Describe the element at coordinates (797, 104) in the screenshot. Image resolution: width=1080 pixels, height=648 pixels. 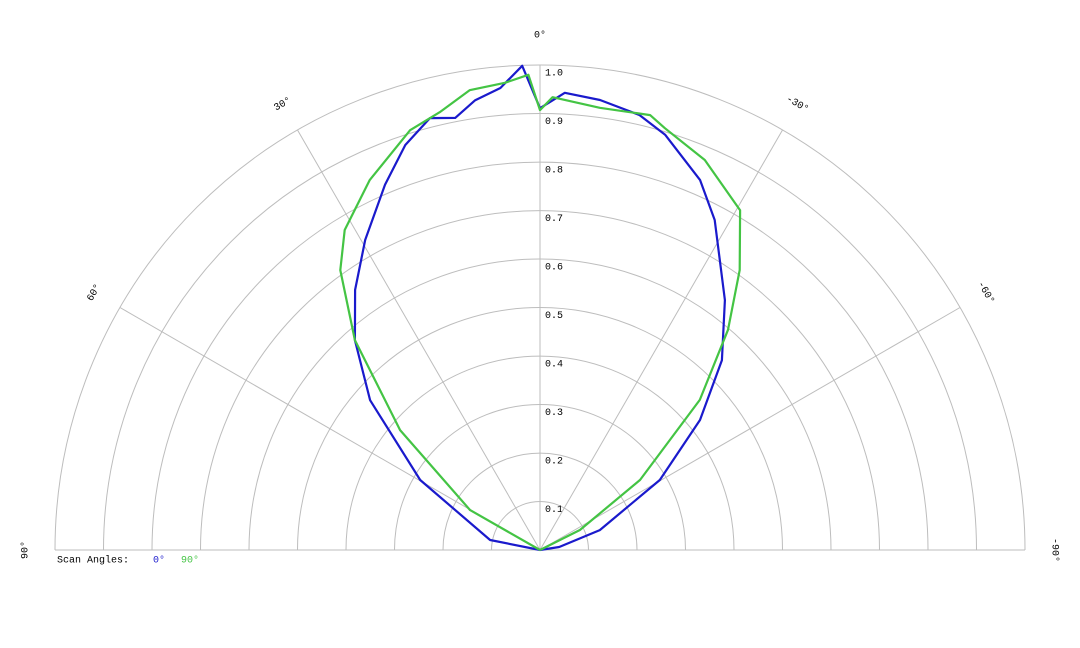
I see `theta-tick-label: -30°` at that location.